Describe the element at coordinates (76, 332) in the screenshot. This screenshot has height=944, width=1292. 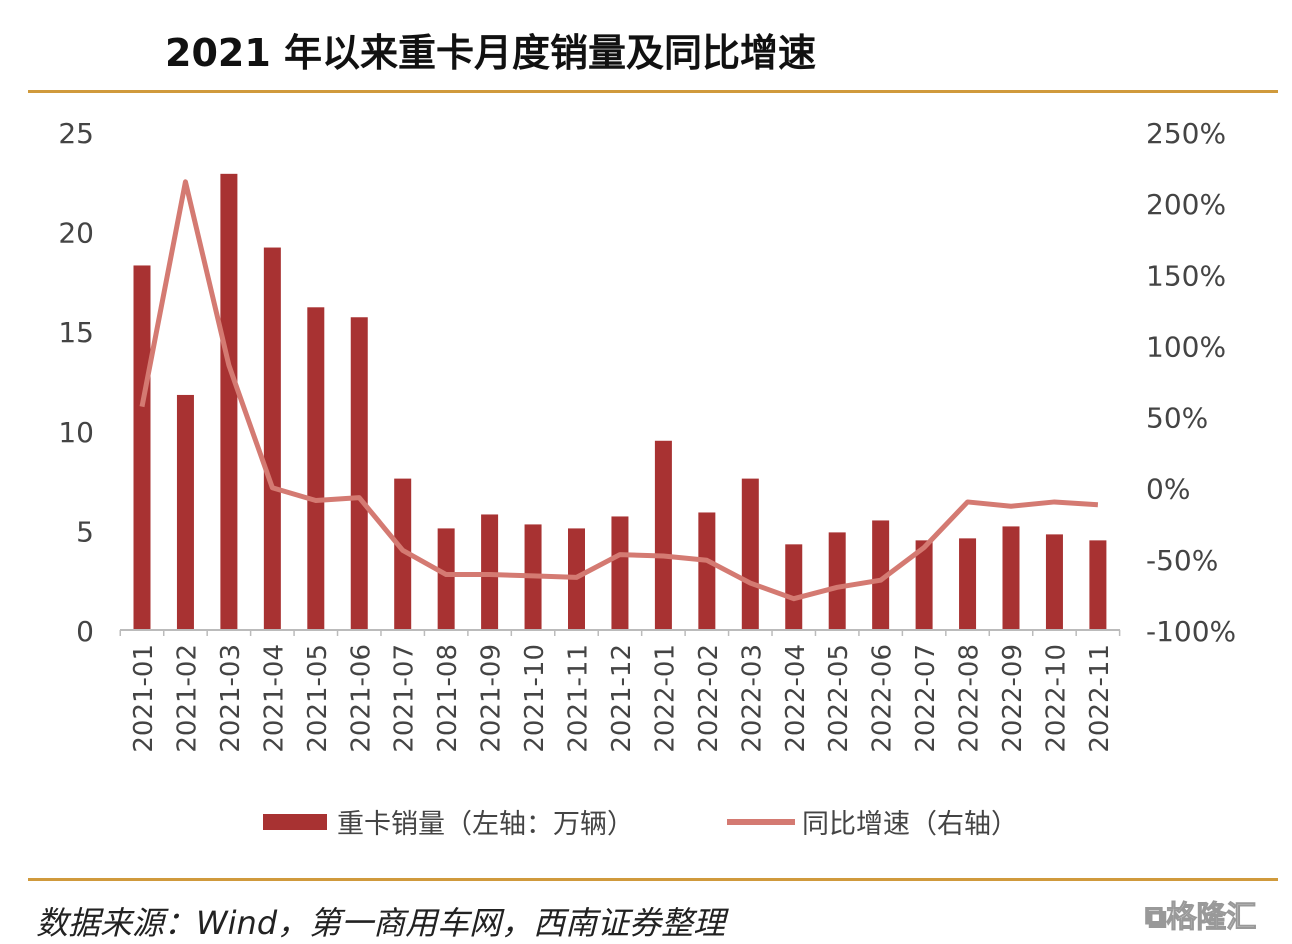
I see `y-left-tick-label: 15` at that location.